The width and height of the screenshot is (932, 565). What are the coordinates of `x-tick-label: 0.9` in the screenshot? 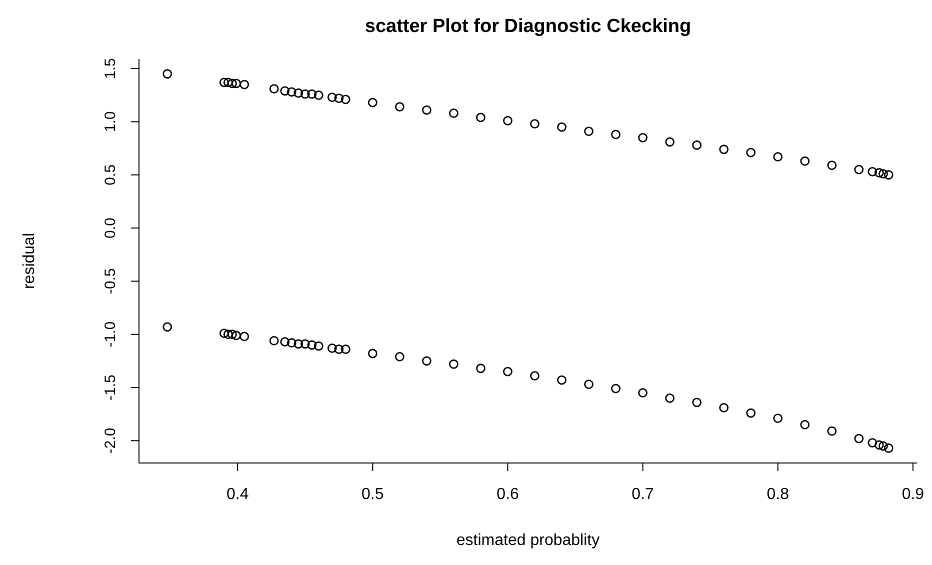 It's located at (913, 494).